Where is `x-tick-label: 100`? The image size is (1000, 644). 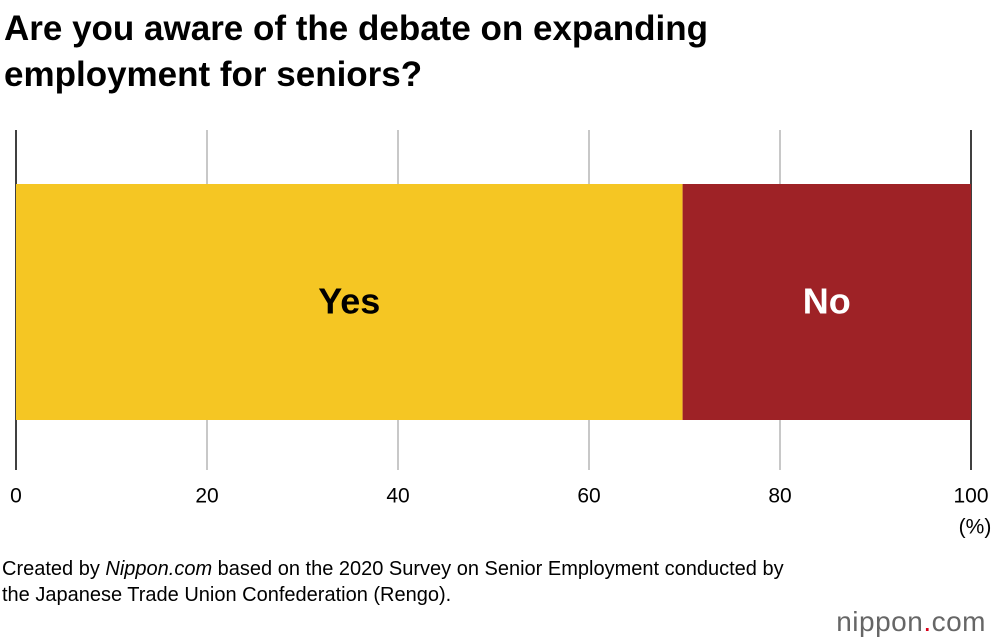 x-tick-label: 100 is located at coordinates (970, 496).